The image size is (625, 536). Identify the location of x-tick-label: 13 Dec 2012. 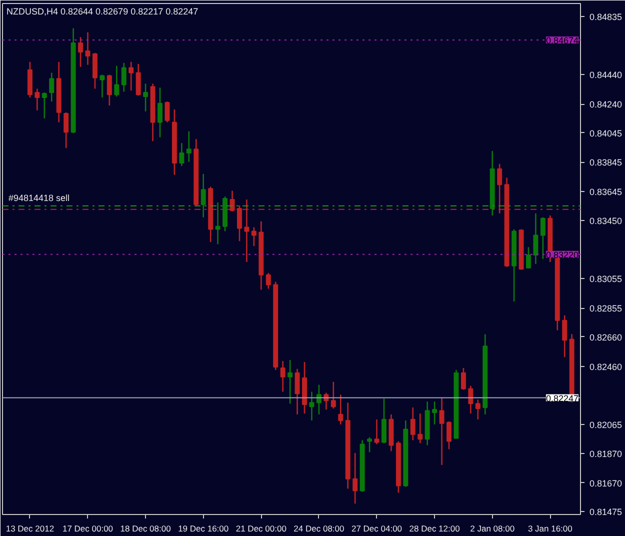
(30, 529).